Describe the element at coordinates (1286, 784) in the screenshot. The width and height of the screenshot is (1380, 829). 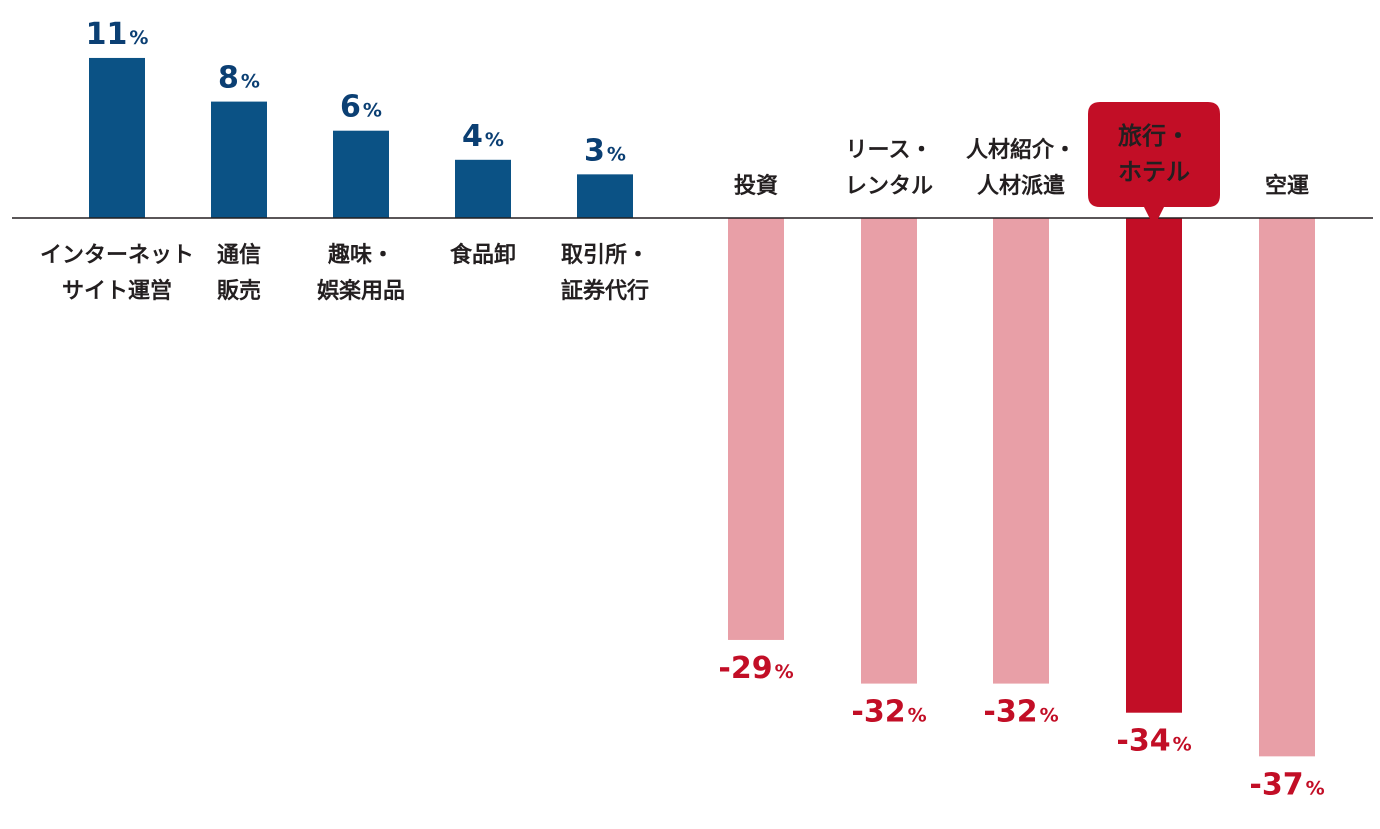
I see `value-label: -37%` at that location.